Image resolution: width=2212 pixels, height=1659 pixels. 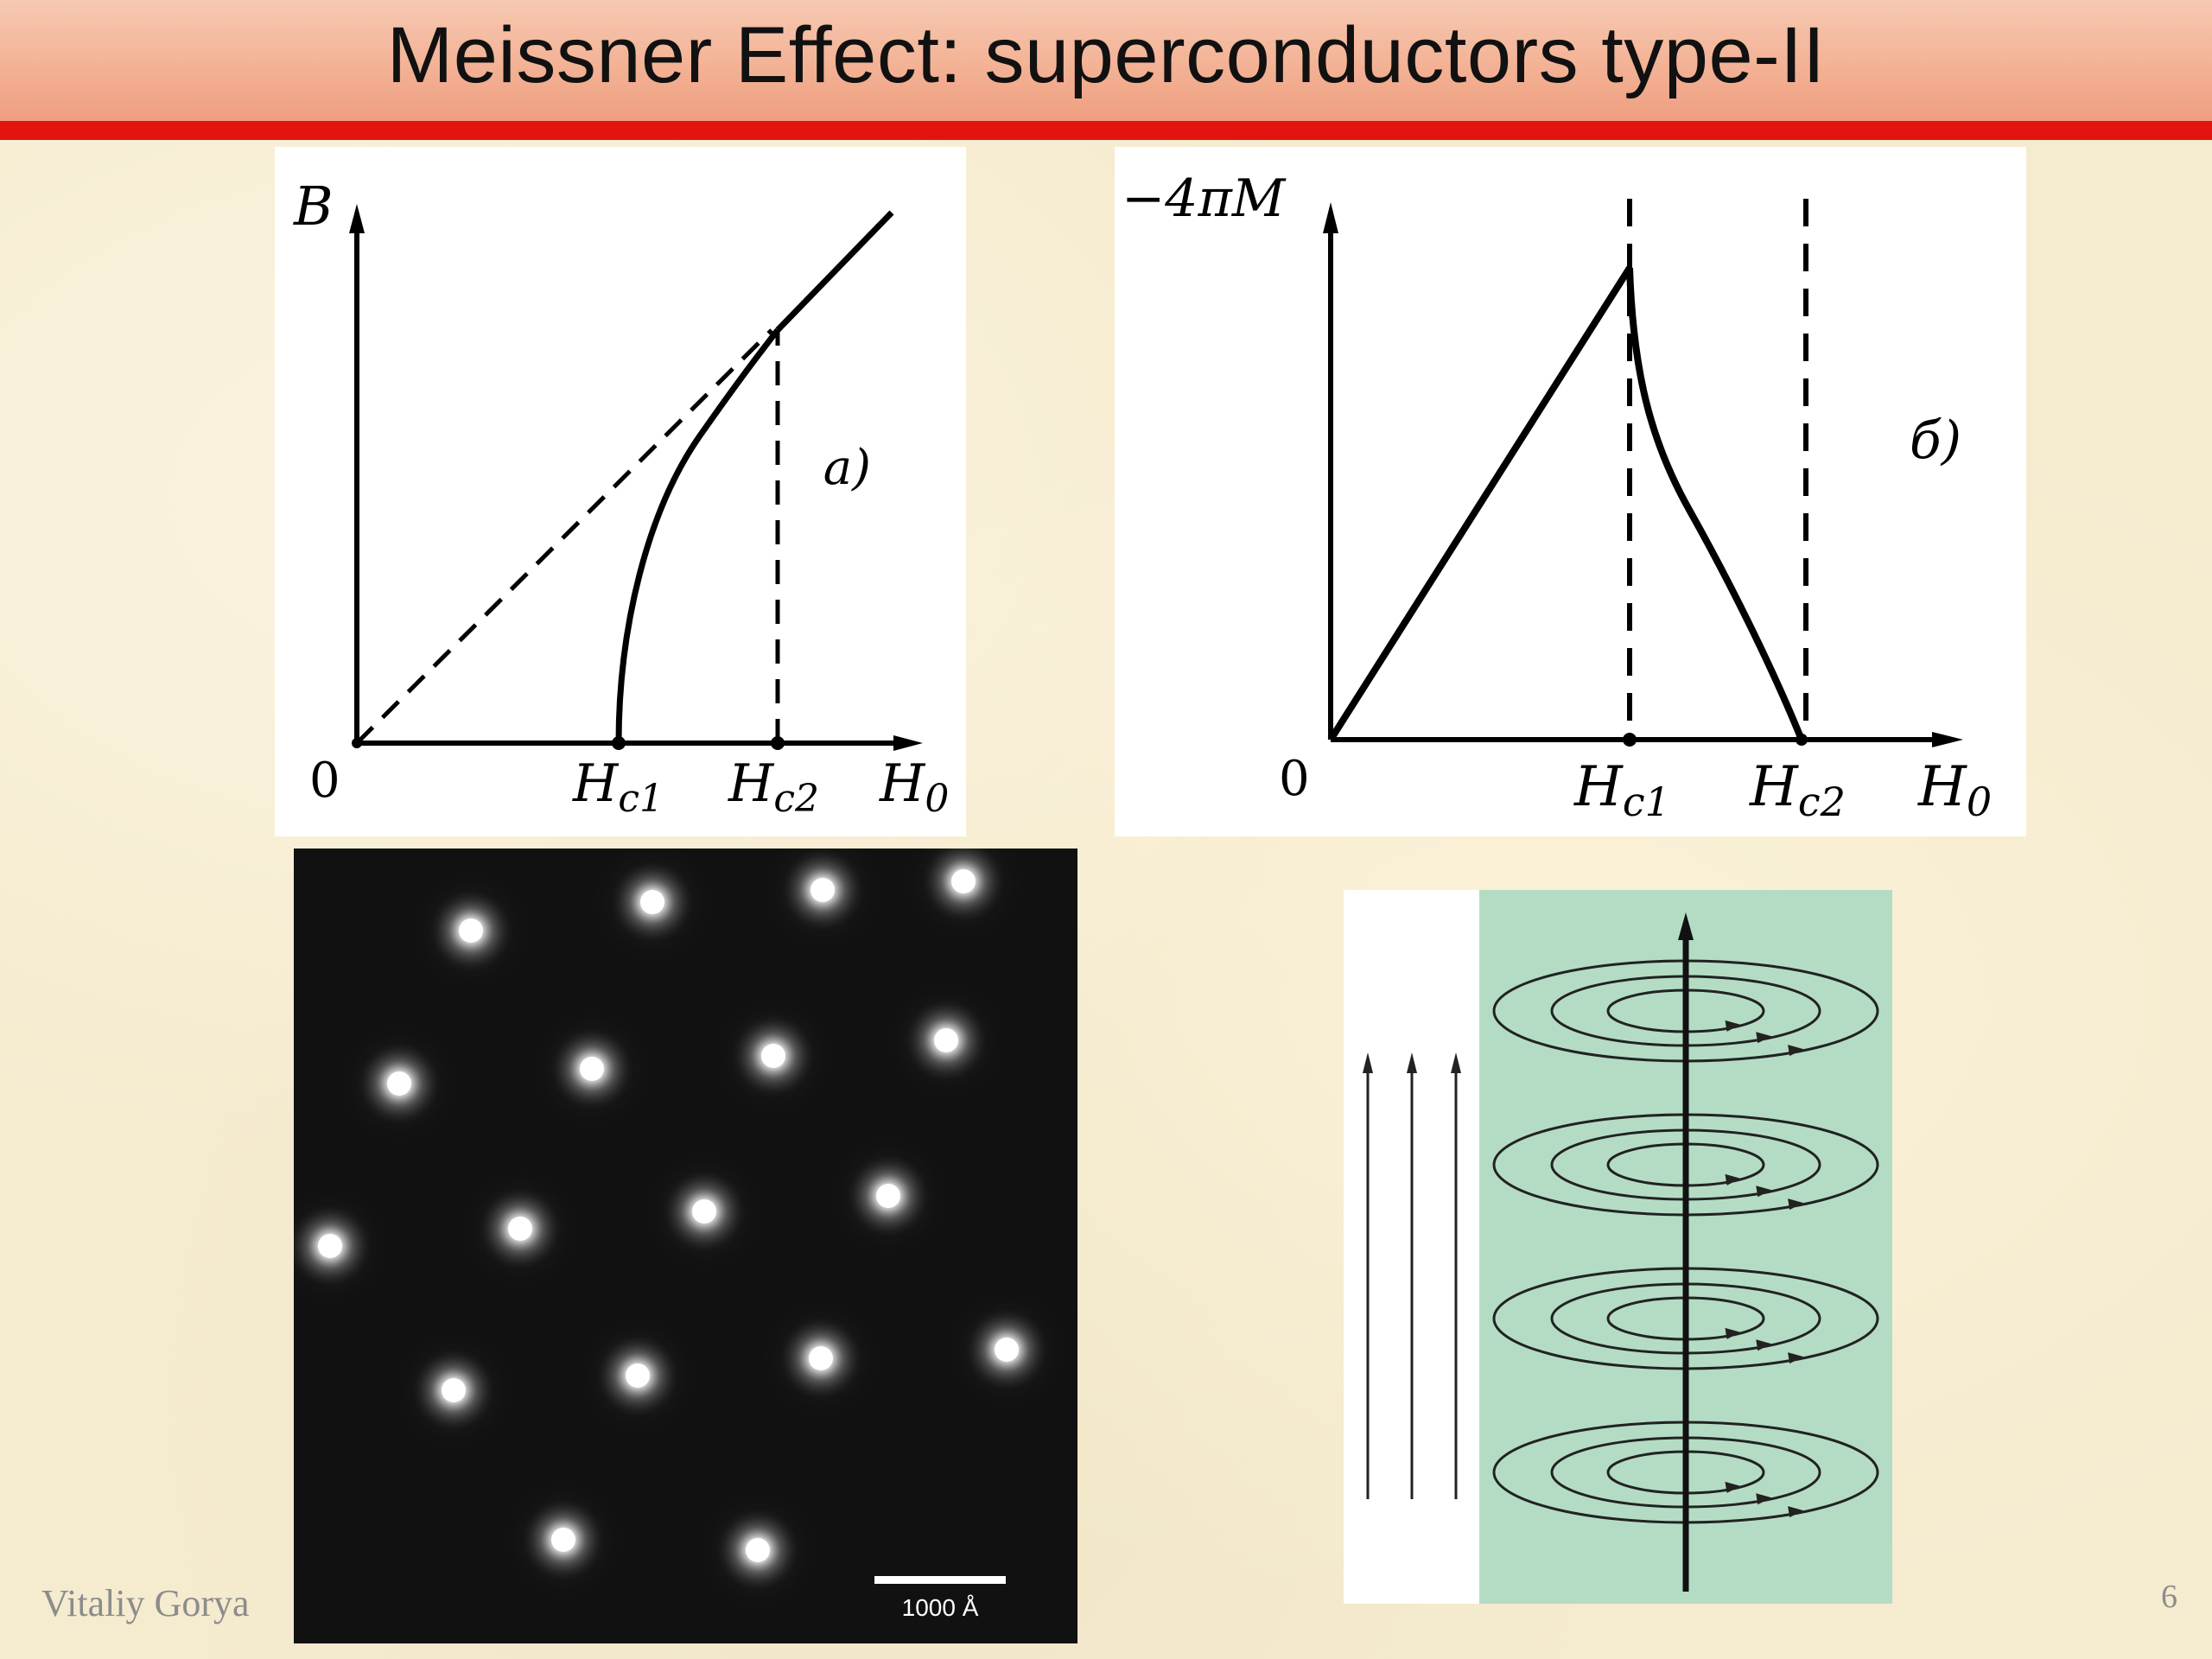 I want to click on panel-label-b: б), so click(x=1935, y=440).